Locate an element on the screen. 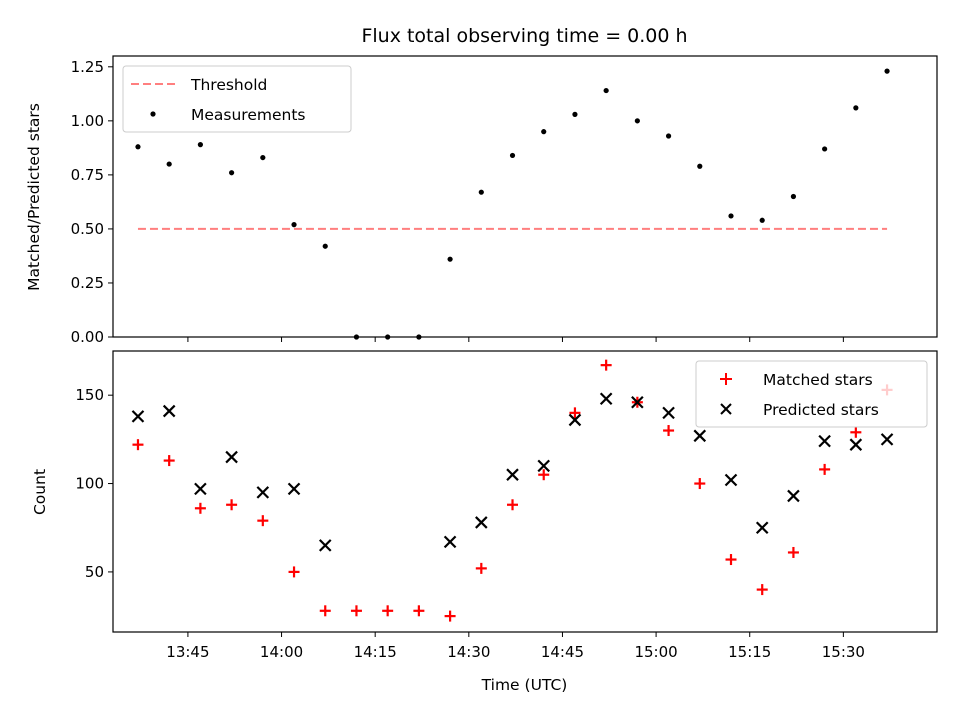  x-tick-label: 15:30 is located at coordinates (843, 652).